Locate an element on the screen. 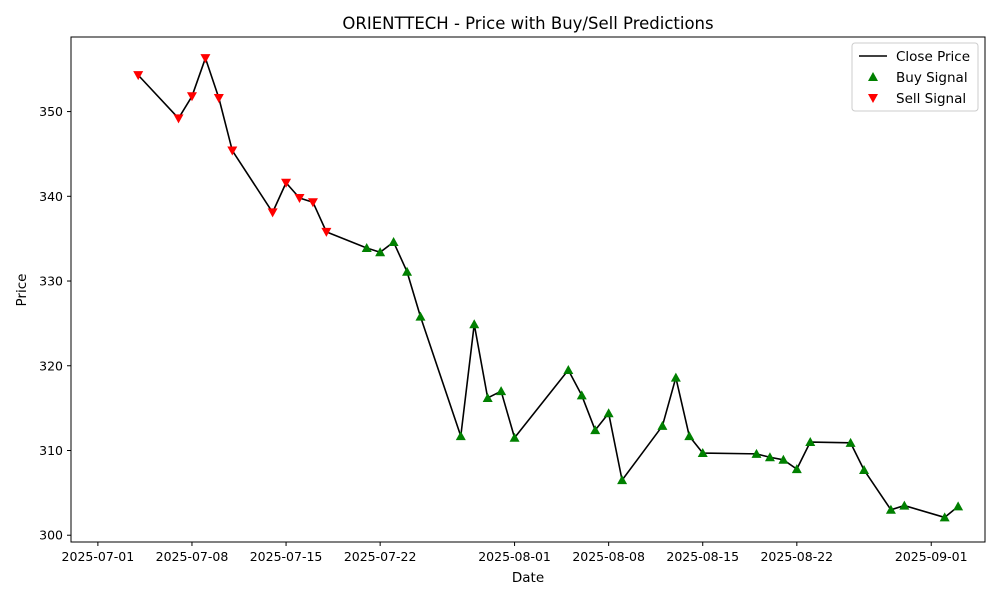 This screenshot has height=600, width=1000. y-tick-label: 350 is located at coordinates (51, 111).